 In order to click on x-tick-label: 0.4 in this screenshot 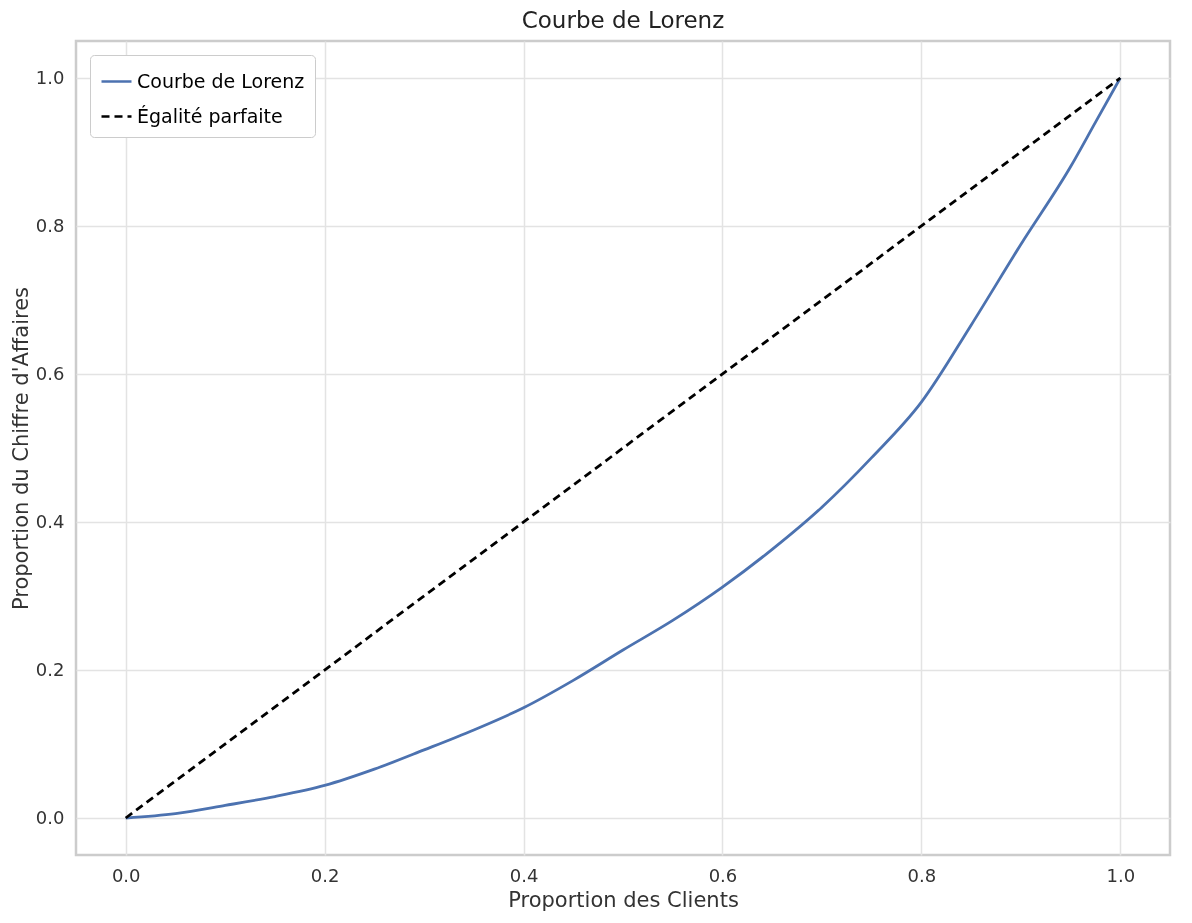, I will do `click(524, 875)`.